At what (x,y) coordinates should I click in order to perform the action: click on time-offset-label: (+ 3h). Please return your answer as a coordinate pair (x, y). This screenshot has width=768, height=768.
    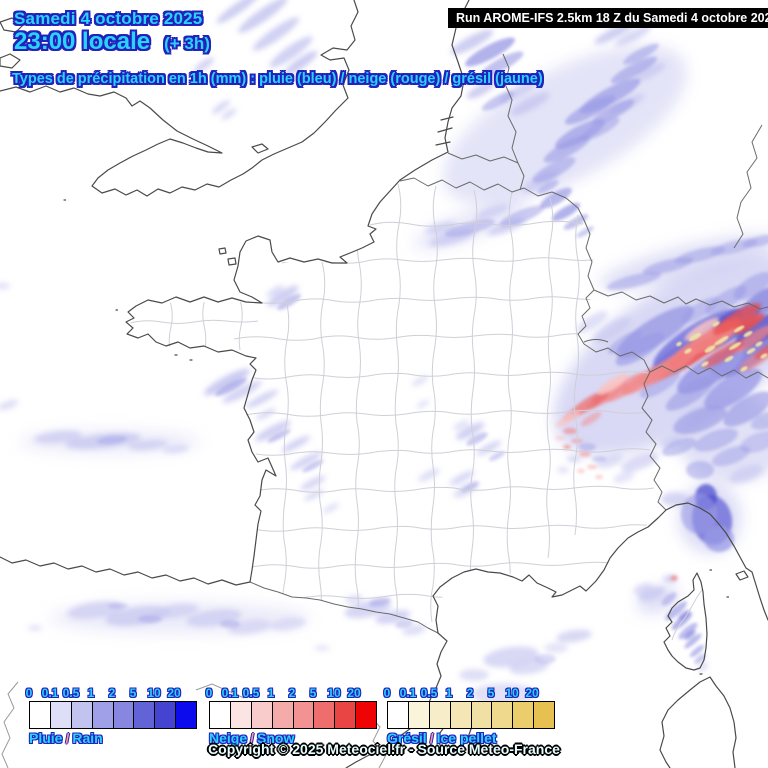
    Looking at the image, I should click on (187, 43).